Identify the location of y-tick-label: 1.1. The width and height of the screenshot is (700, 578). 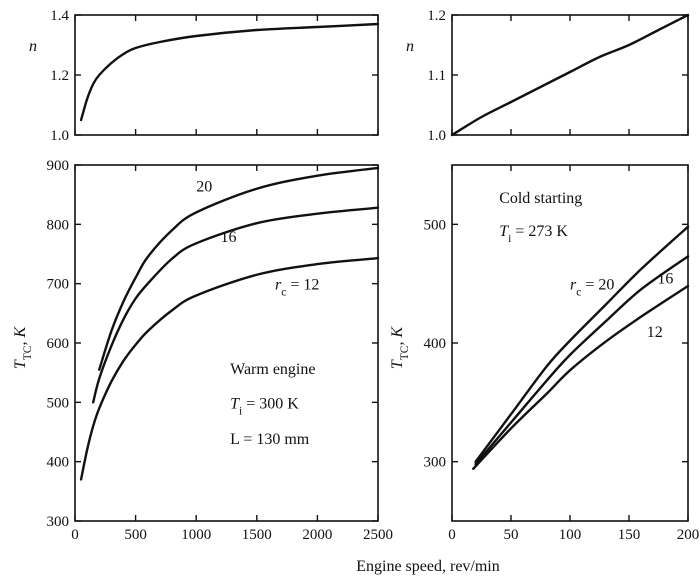
(436, 76).